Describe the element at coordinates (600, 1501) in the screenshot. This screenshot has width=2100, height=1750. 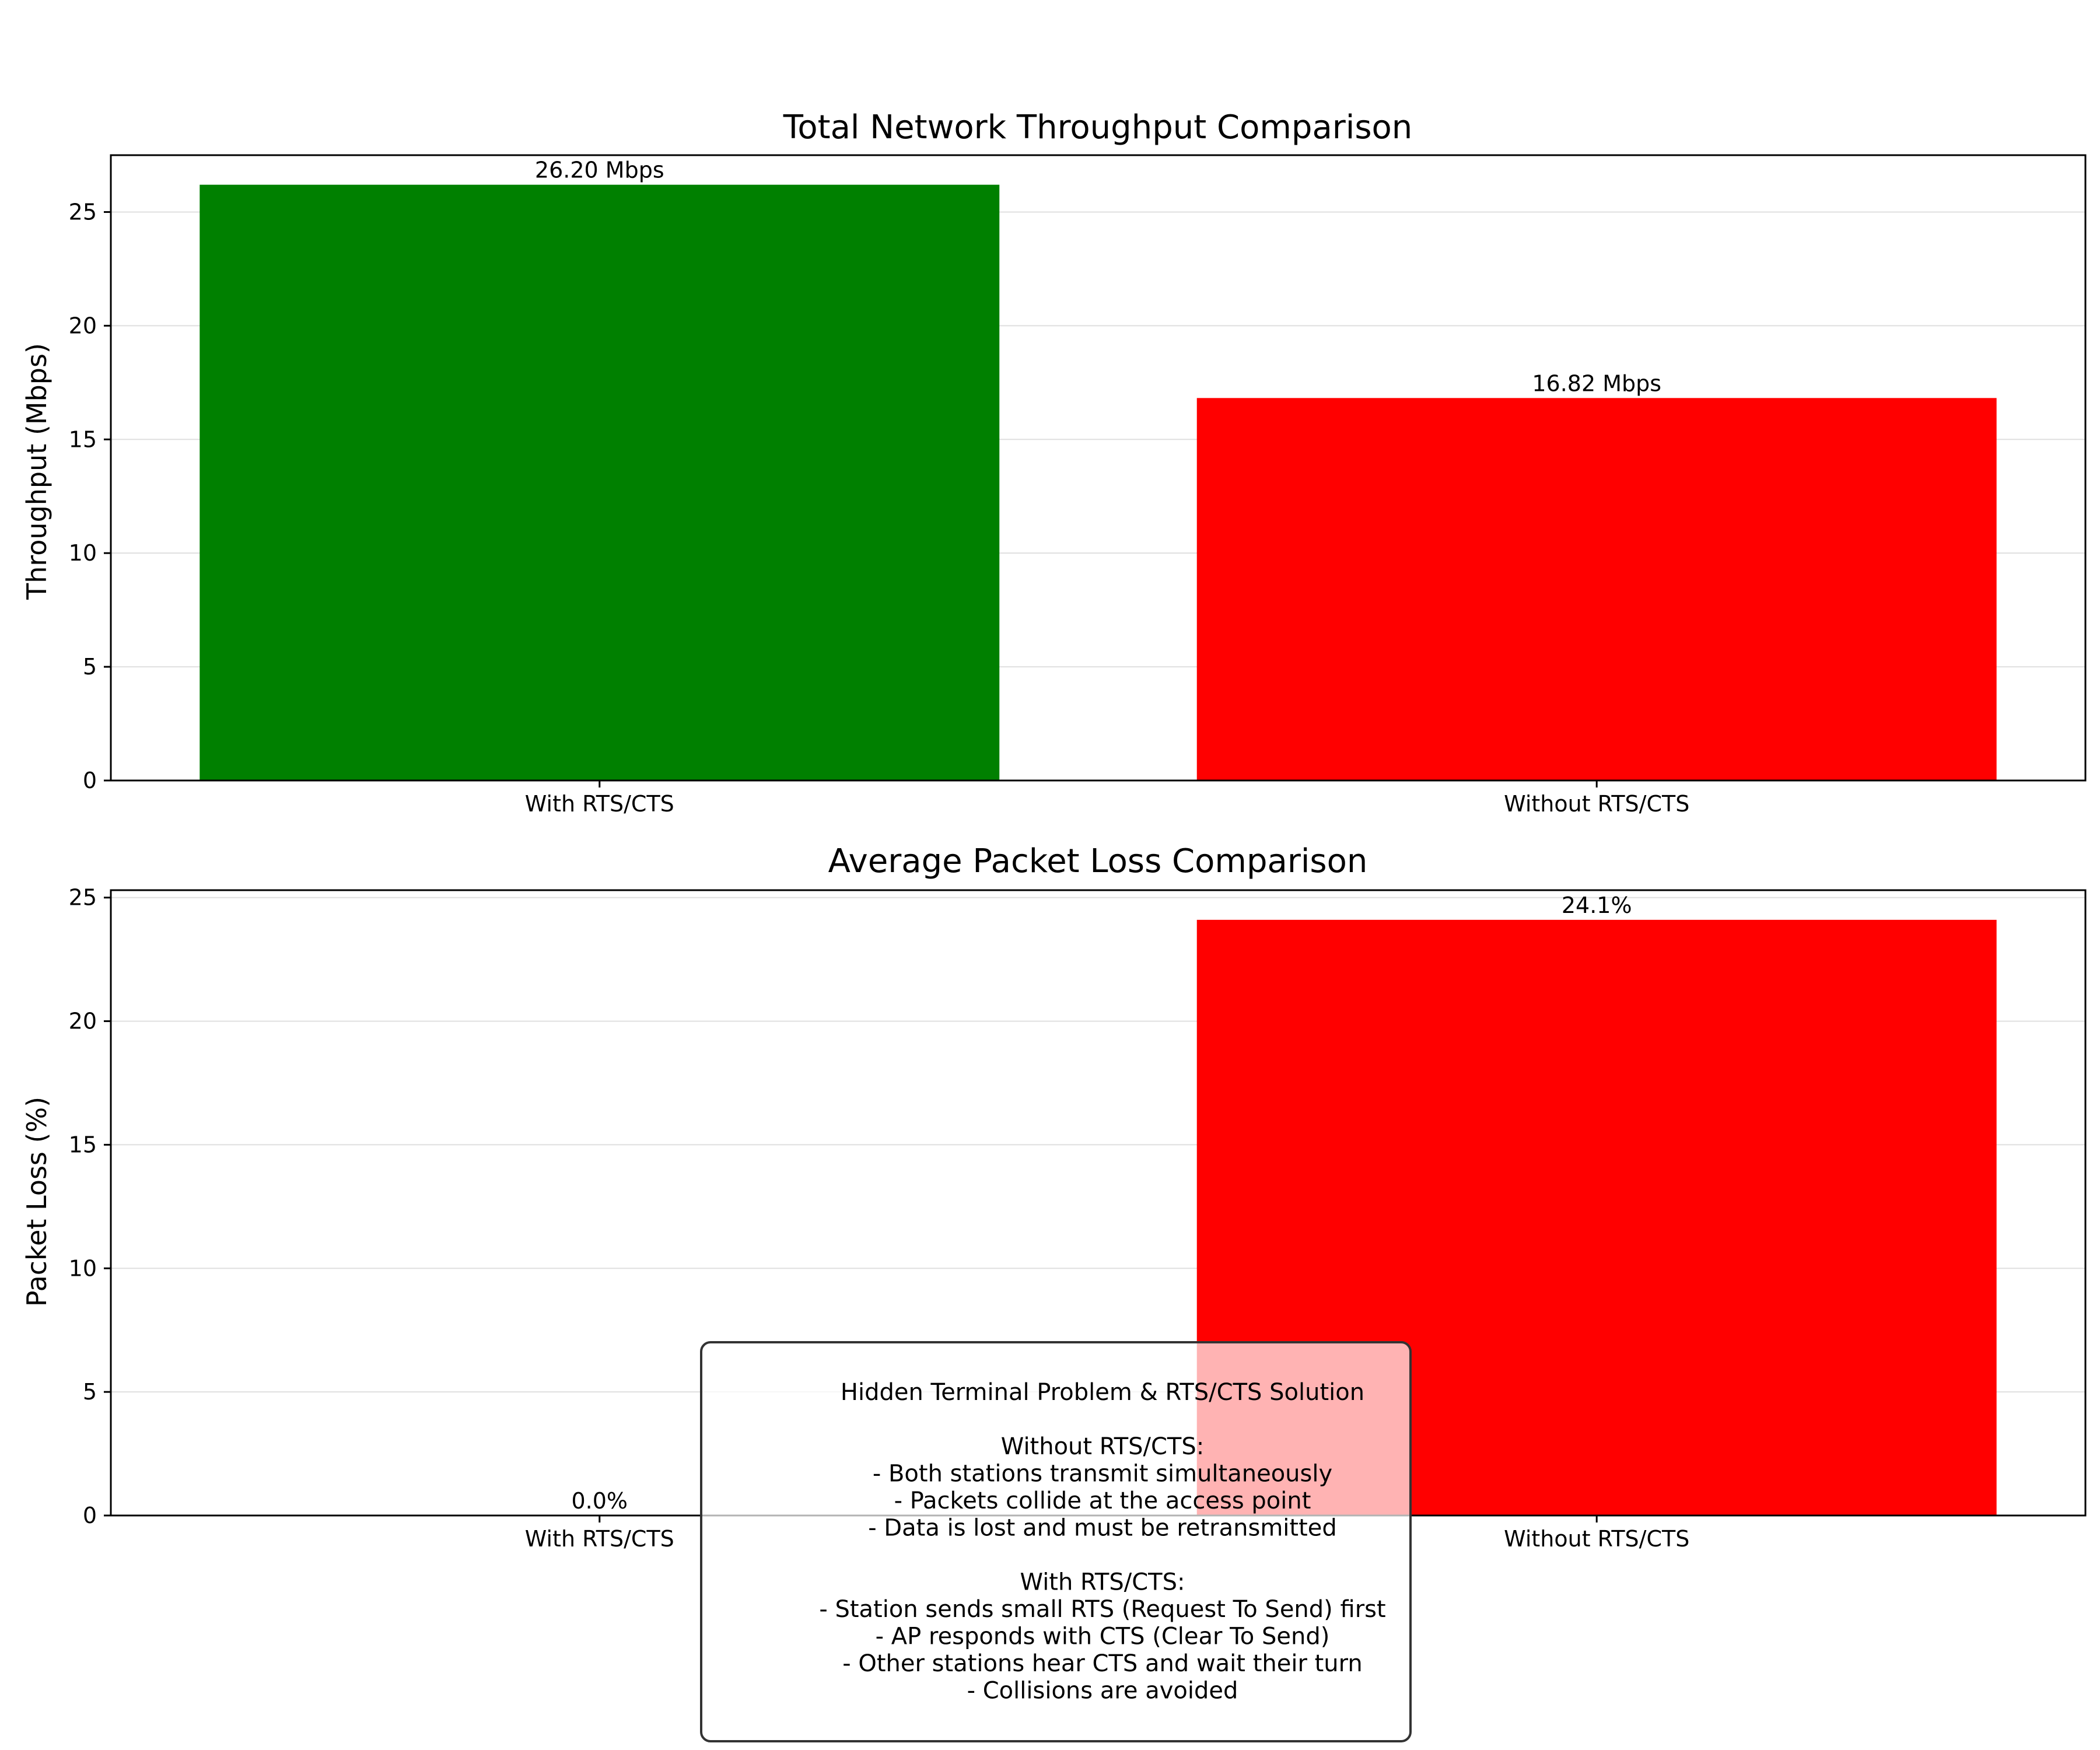
I see `bar-value-label: 0.0%` at that location.